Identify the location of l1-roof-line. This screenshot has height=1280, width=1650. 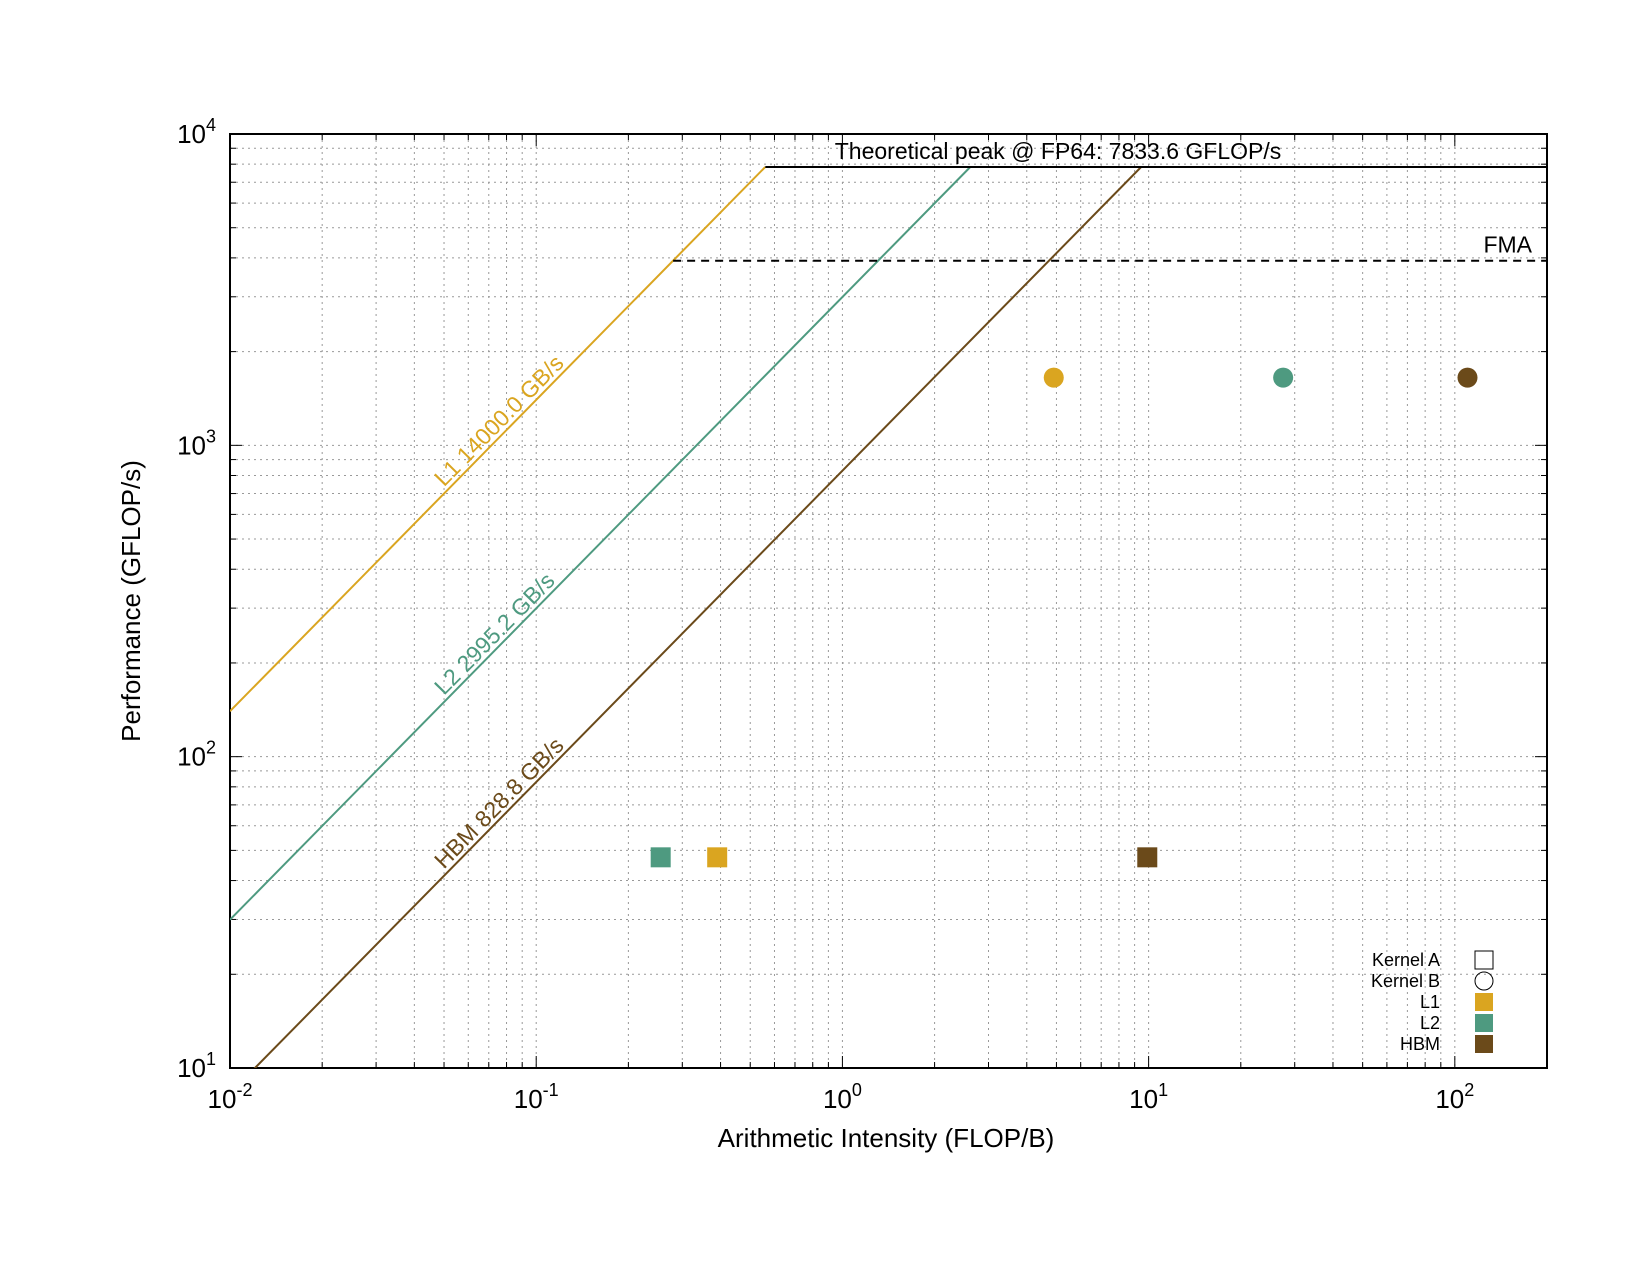
(498, 439).